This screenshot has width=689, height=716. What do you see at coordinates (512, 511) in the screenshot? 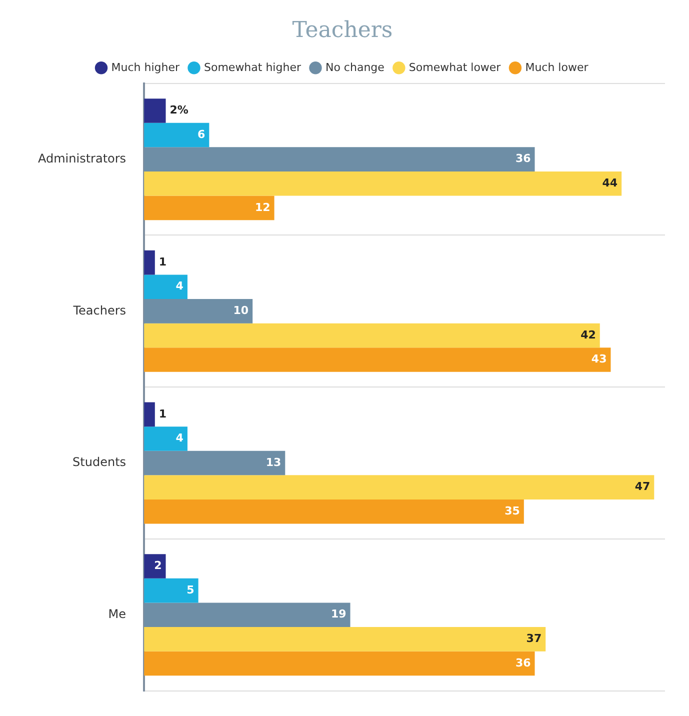
I see `data-label: 35` at bounding box center [512, 511].